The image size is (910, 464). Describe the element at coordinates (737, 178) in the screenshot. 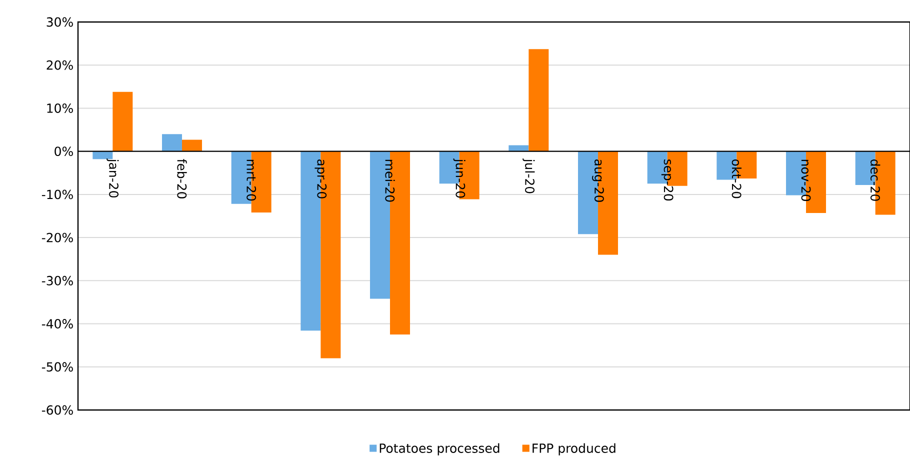

I see `x-tick-label: okt-20` at that location.